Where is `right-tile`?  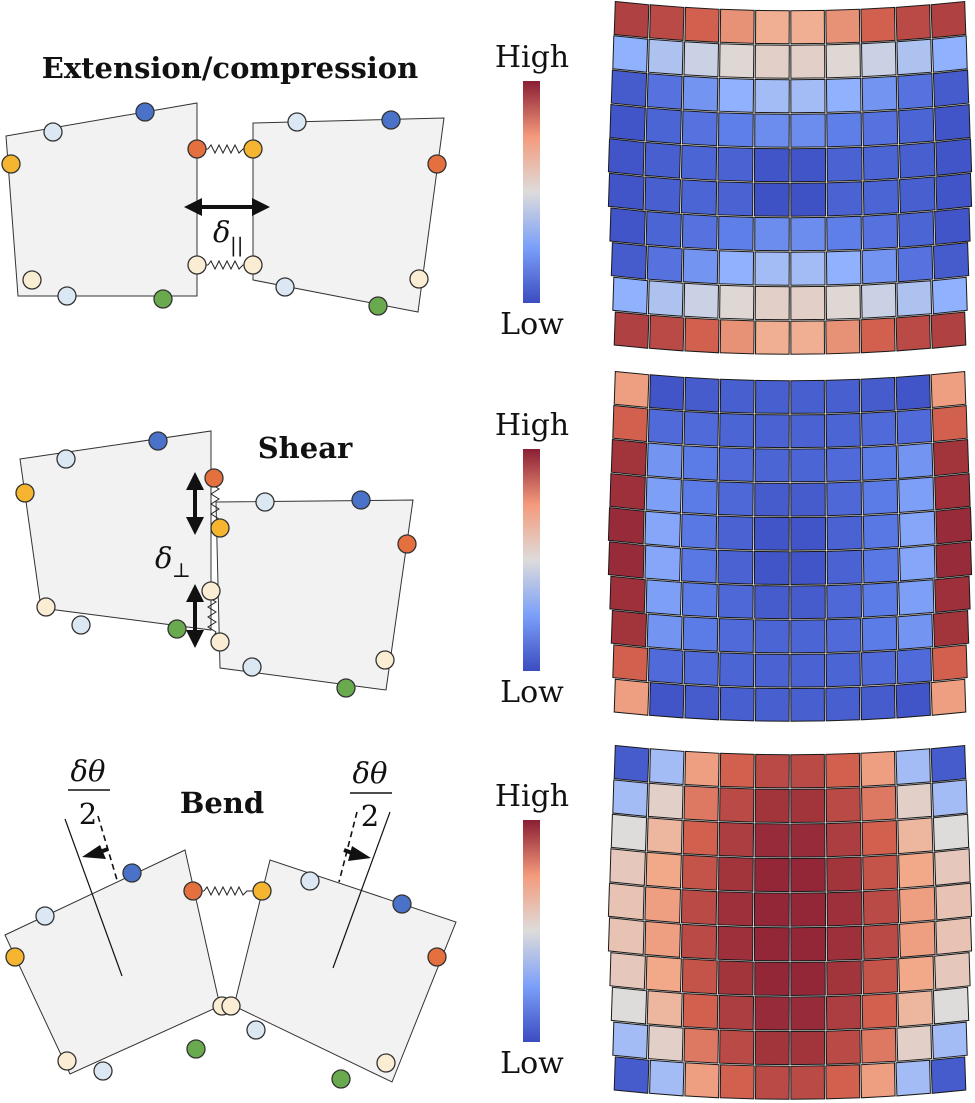 right-tile is located at coordinates (345, 971).